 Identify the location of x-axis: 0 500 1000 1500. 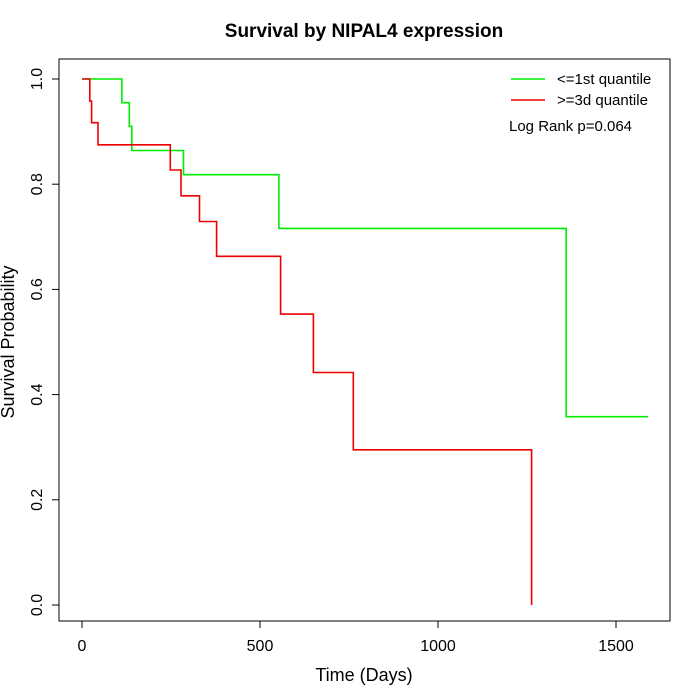
(356, 637).